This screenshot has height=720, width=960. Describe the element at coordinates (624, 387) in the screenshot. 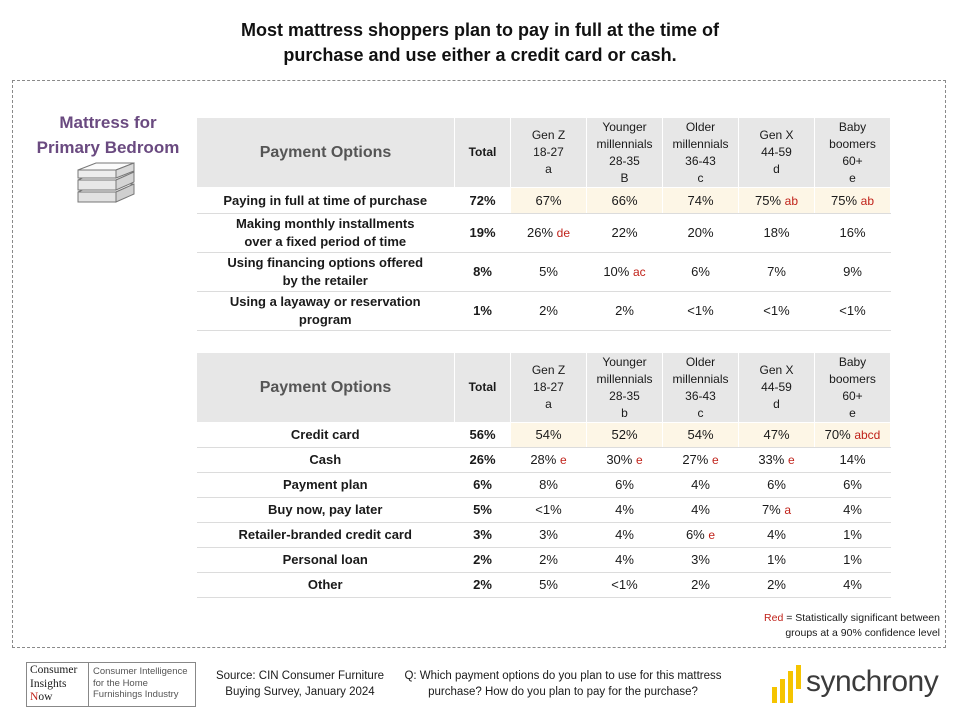

I see `header-younger-millennials: Younger millennials 28-35 b` at that location.